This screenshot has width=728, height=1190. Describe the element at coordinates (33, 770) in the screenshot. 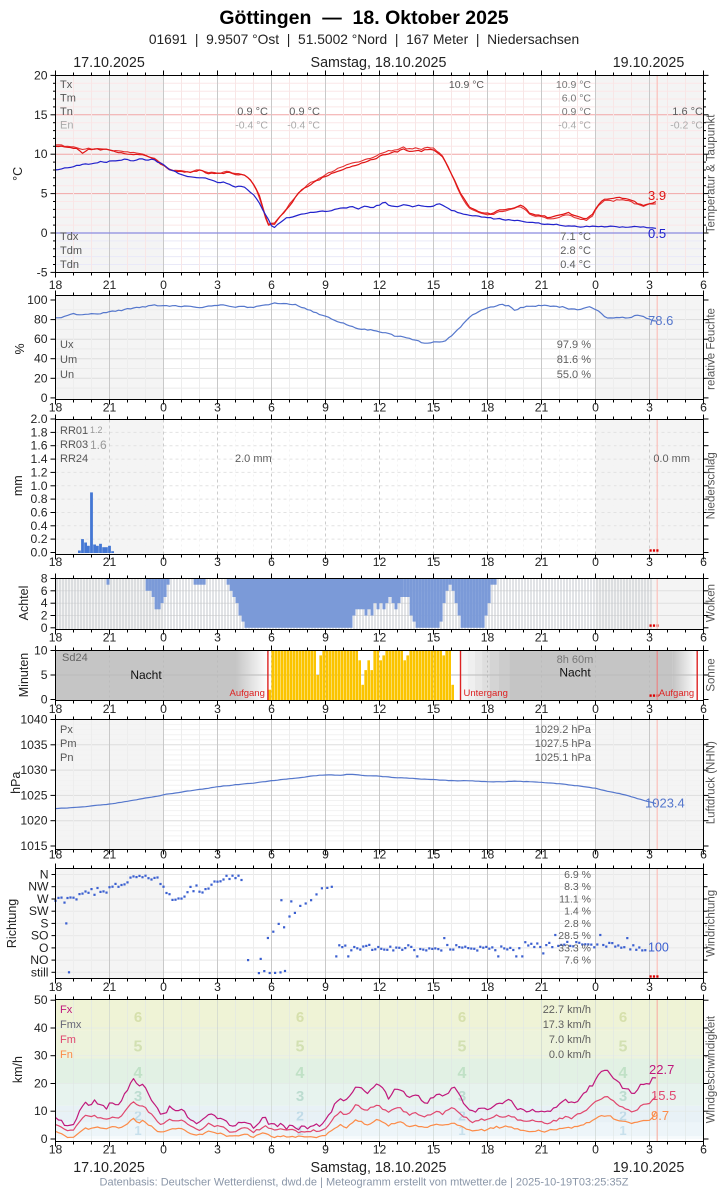

I see `svg-text: 1030` at that location.